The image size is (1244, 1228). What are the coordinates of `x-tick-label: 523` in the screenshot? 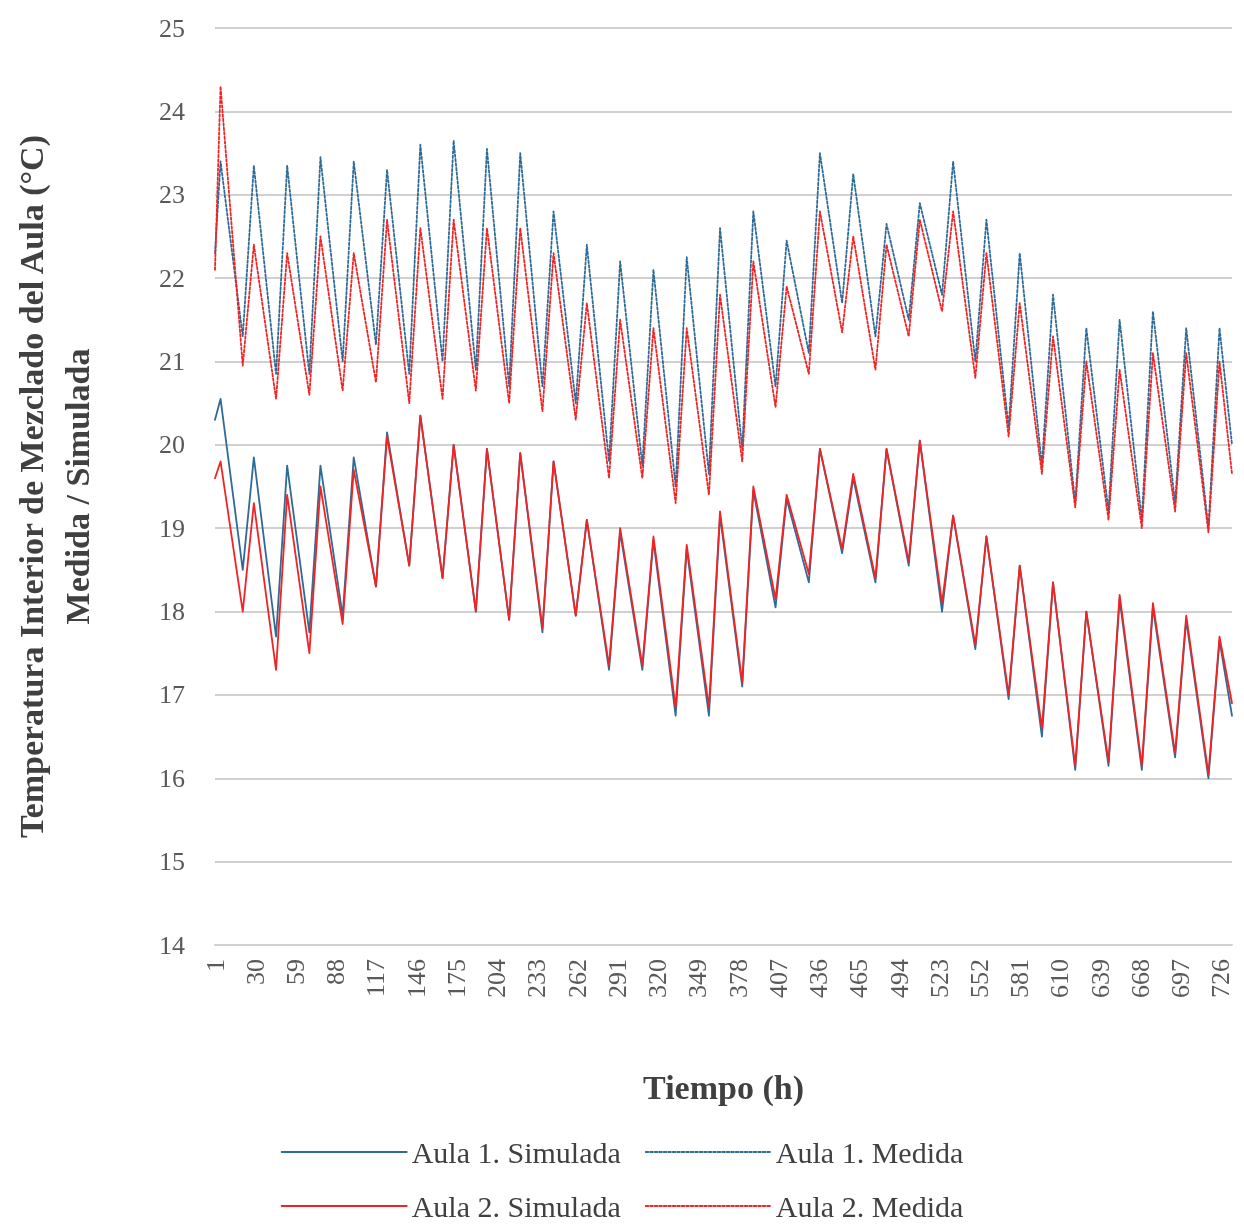 It's located at (939, 978).